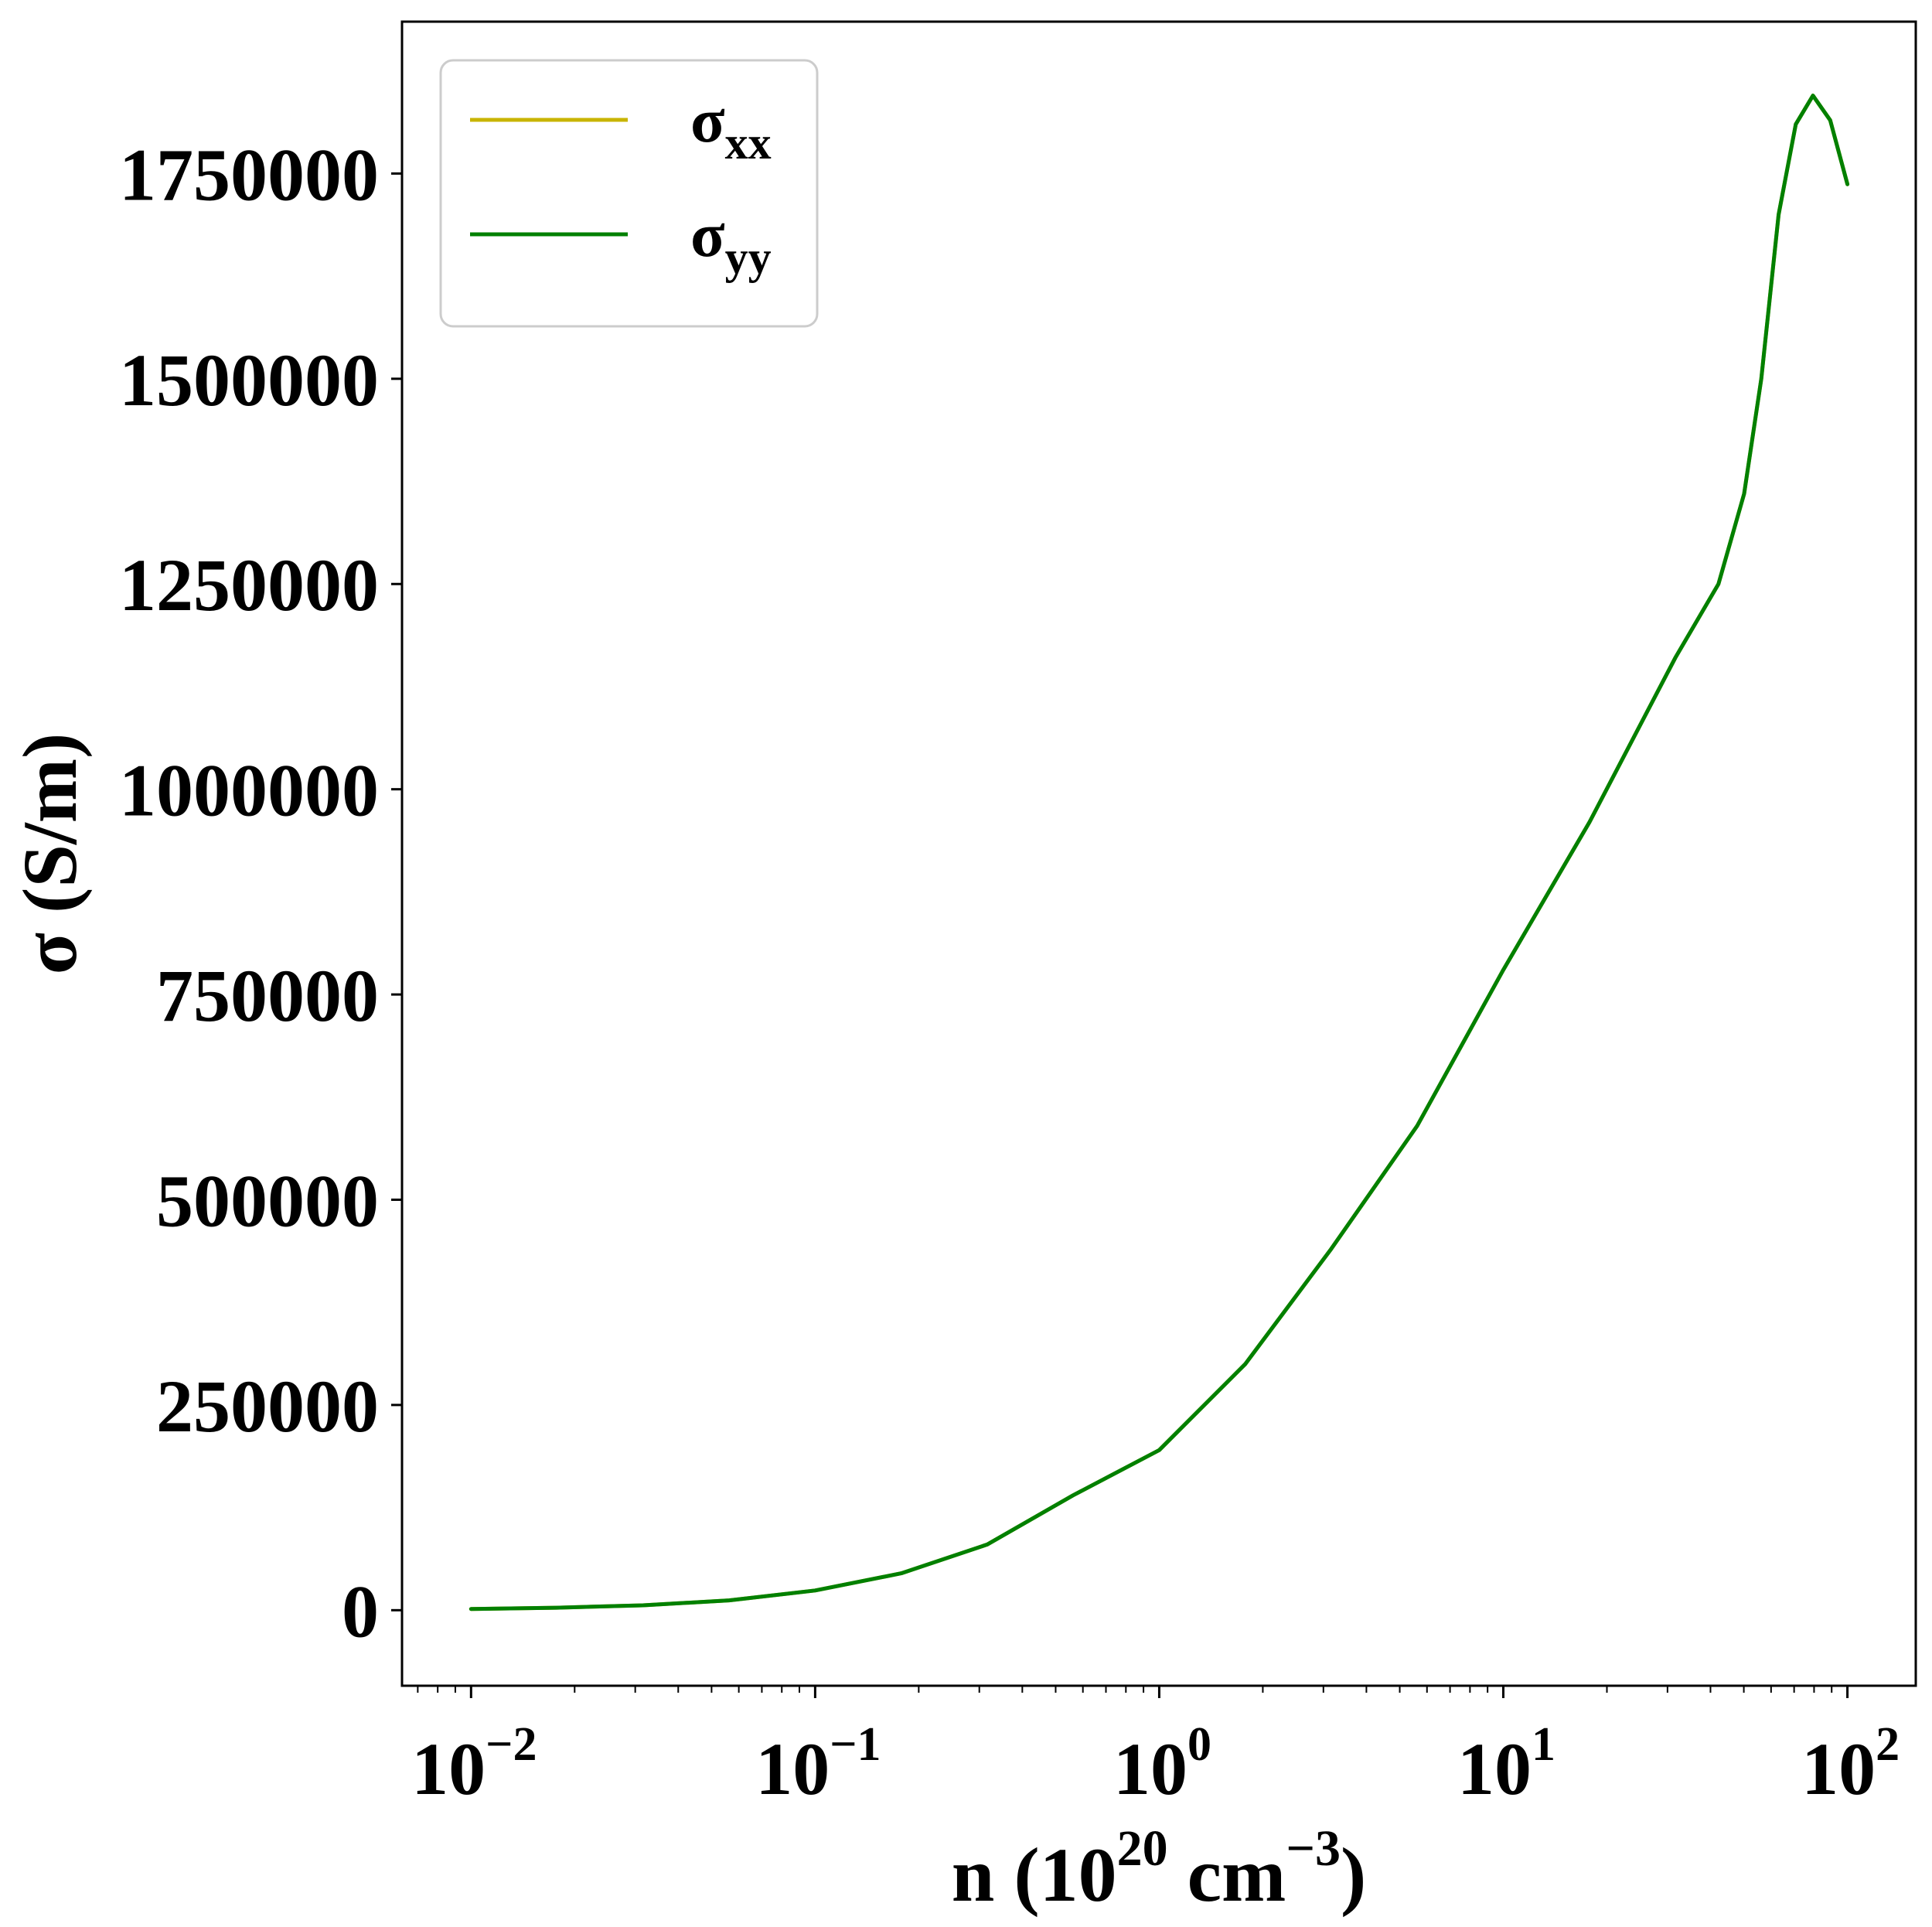 The height and width of the screenshot is (1927, 1932). What do you see at coordinates (1851, 1764) in the screenshot?
I see `x-tick-label: 10²` at bounding box center [1851, 1764].